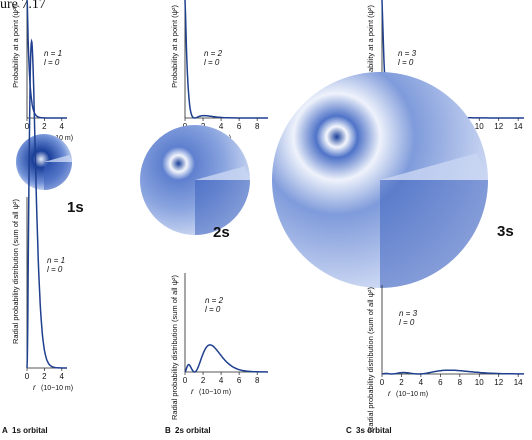 The image size is (532, 440). I want to click on ylabel-top-1s: Probability at a point (ψ²), so click(15, 46).